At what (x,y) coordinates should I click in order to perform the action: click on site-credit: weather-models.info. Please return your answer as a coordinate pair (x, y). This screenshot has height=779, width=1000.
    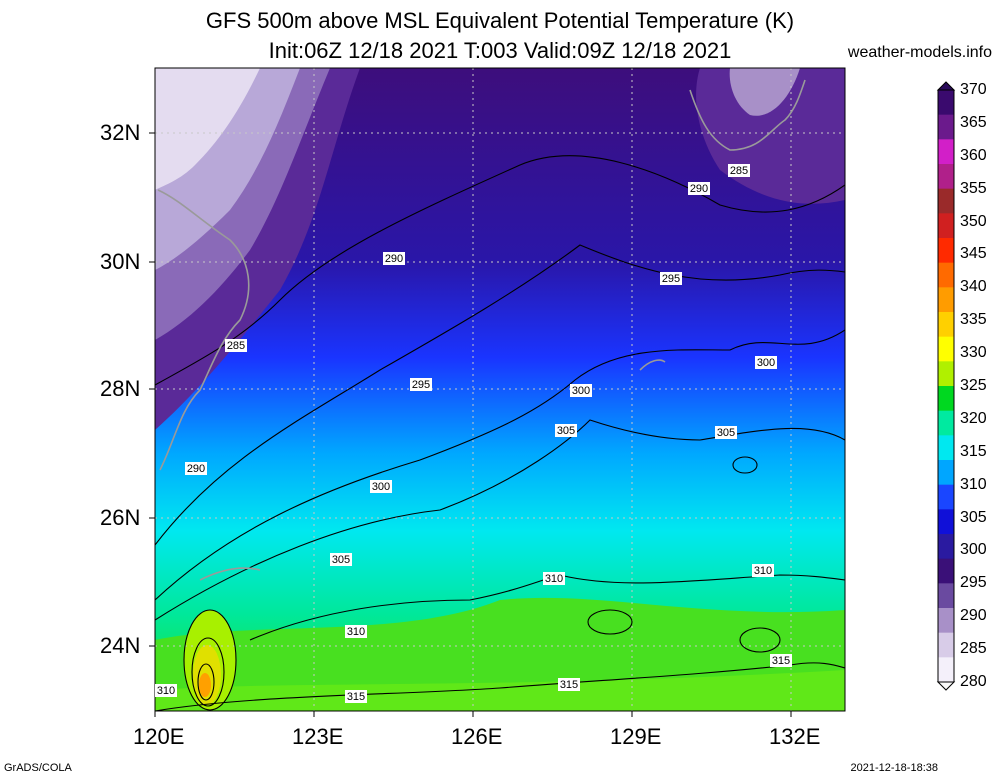
    Looking at the image, I should click on (919, 52).